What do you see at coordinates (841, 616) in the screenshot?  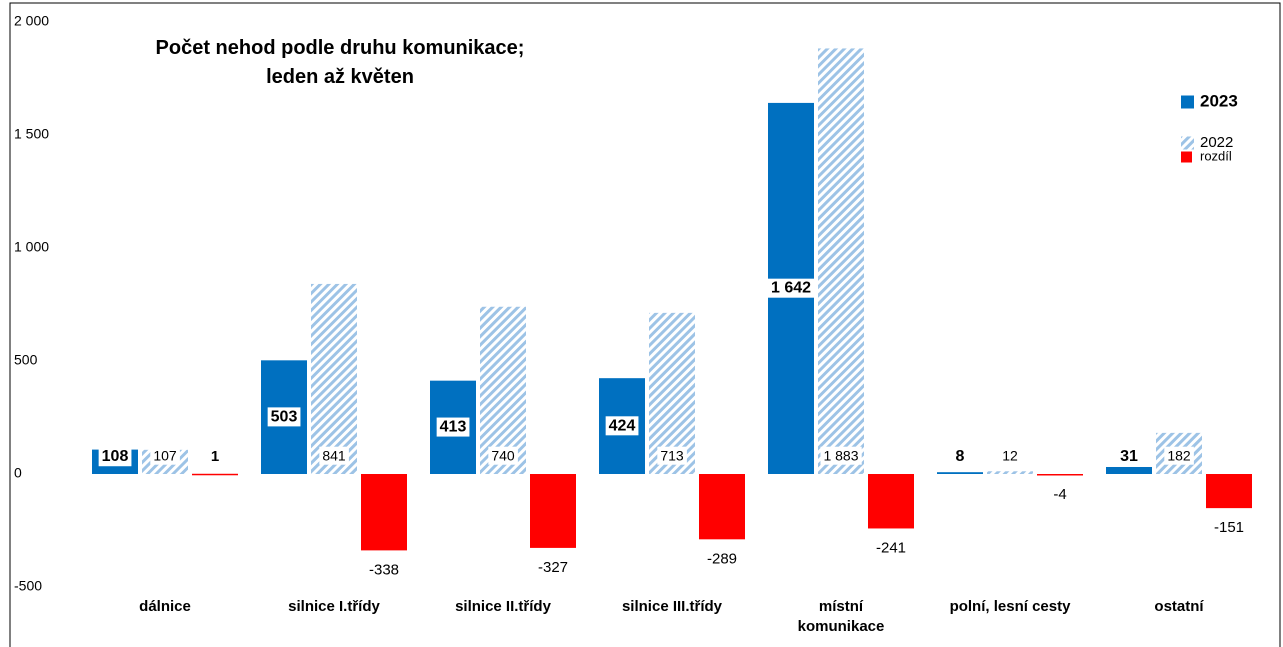 I see `x-tick-label: místní komunikace` at bounding box center [841, 616].